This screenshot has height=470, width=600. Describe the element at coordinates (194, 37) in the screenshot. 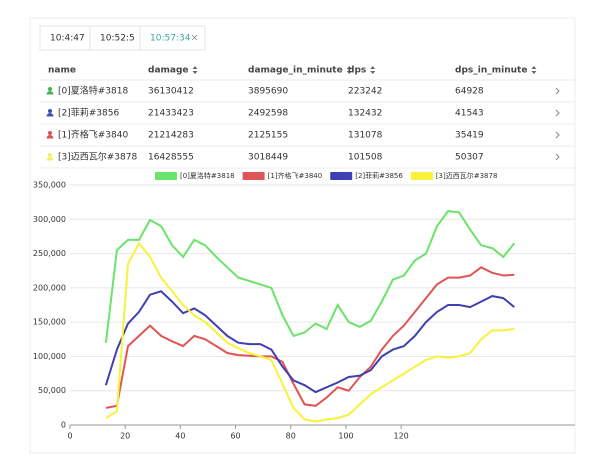

I see `tab-close` at that location.